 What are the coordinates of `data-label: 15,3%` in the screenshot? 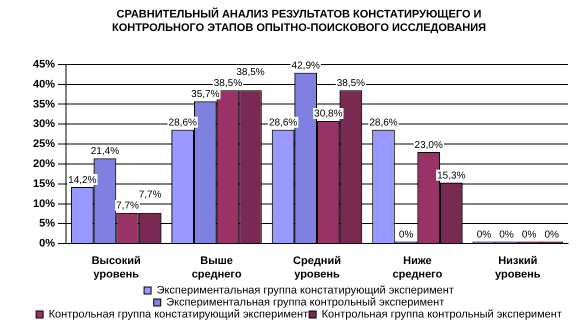 It's located at (451, 176).